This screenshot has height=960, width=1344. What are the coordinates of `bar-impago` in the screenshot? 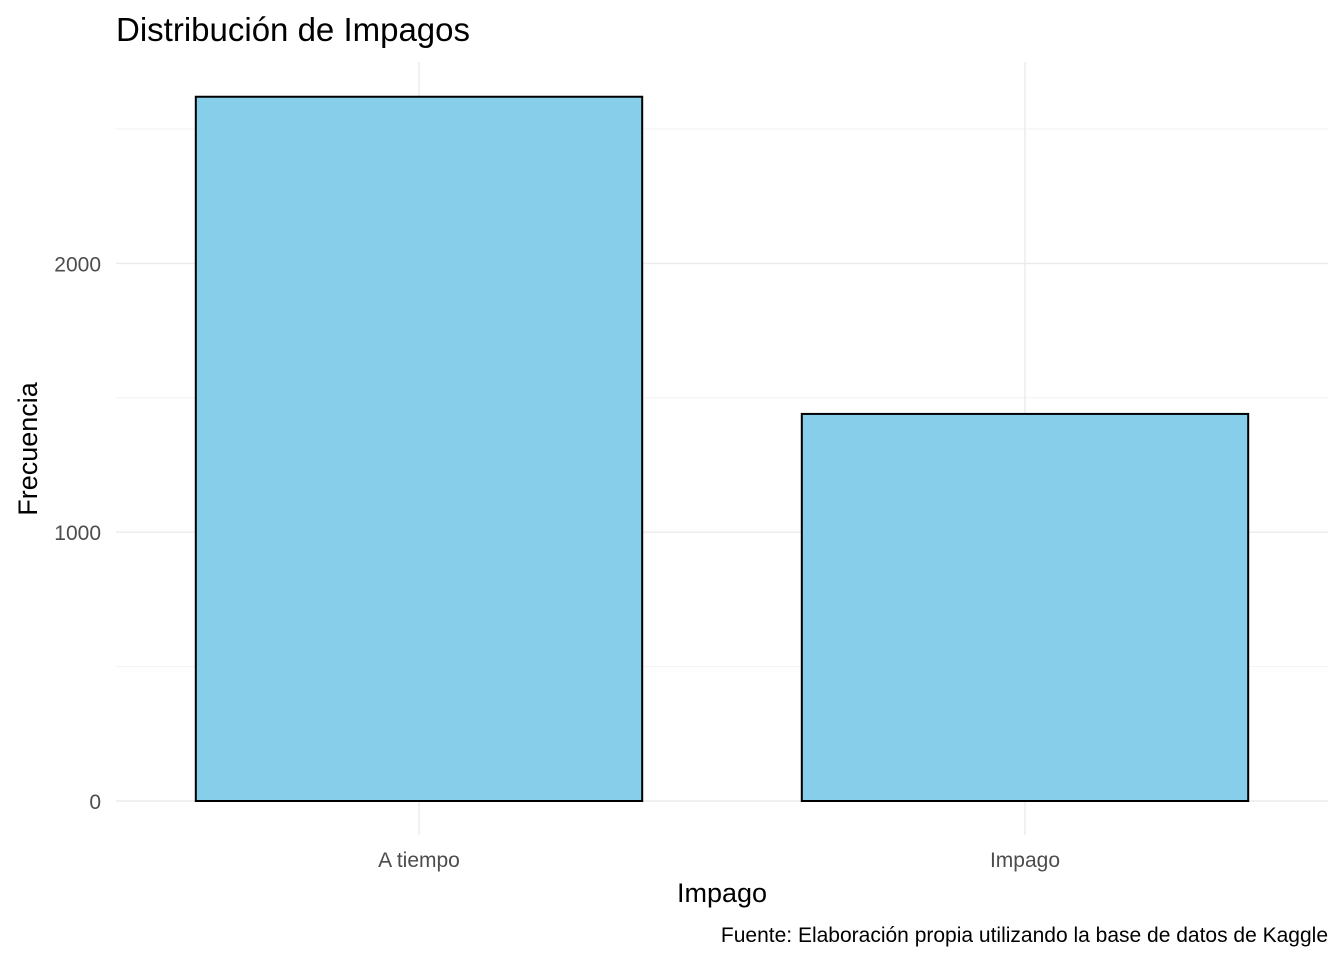 It's located at (1025, 607).